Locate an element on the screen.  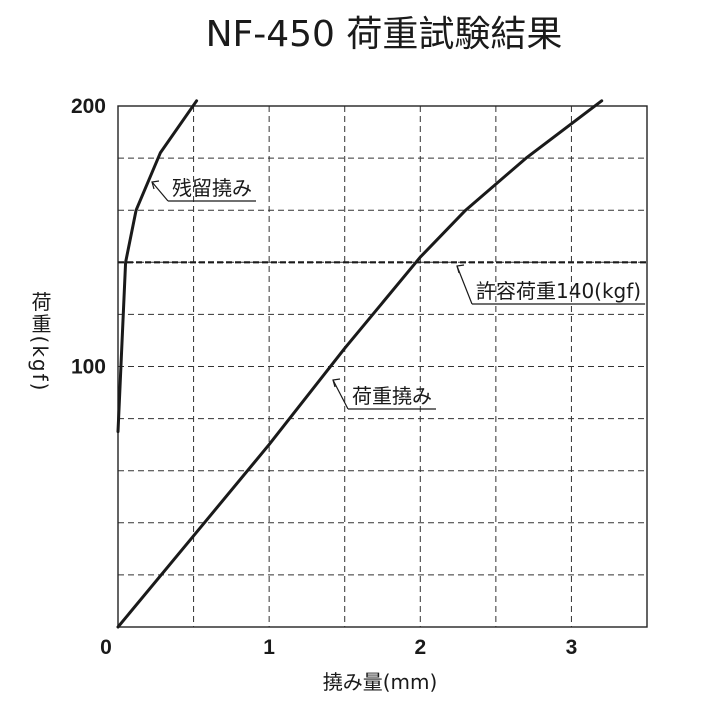
residual-label: 残留撓み is located at coordinates (203, 189).